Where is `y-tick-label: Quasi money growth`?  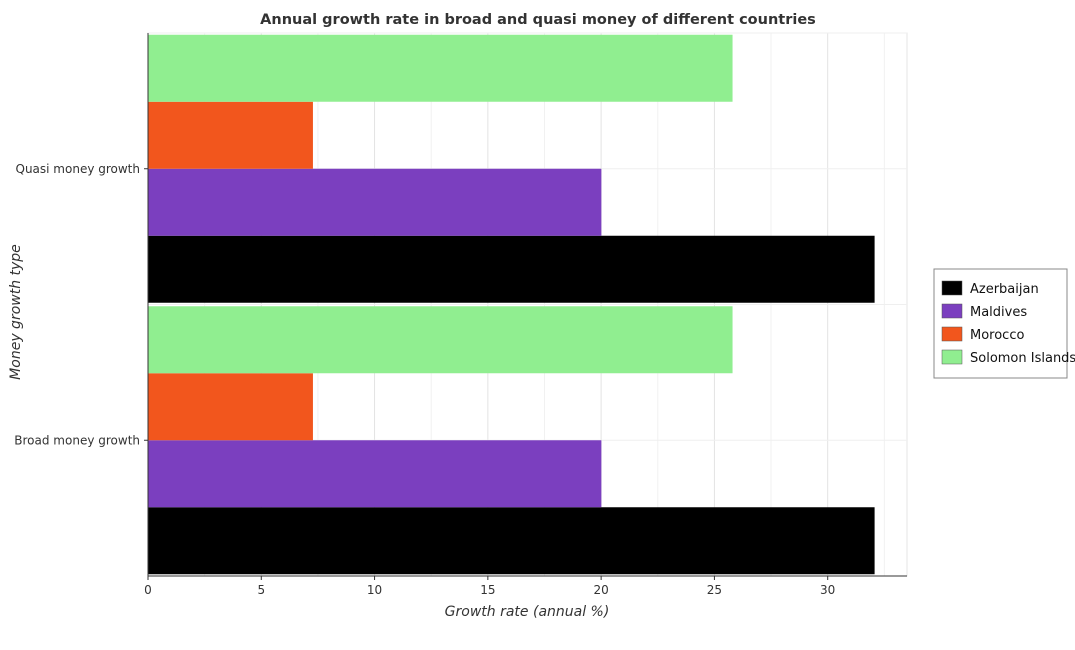 y-tick-label: Quasi money growth is located at coordinates (78, 169).